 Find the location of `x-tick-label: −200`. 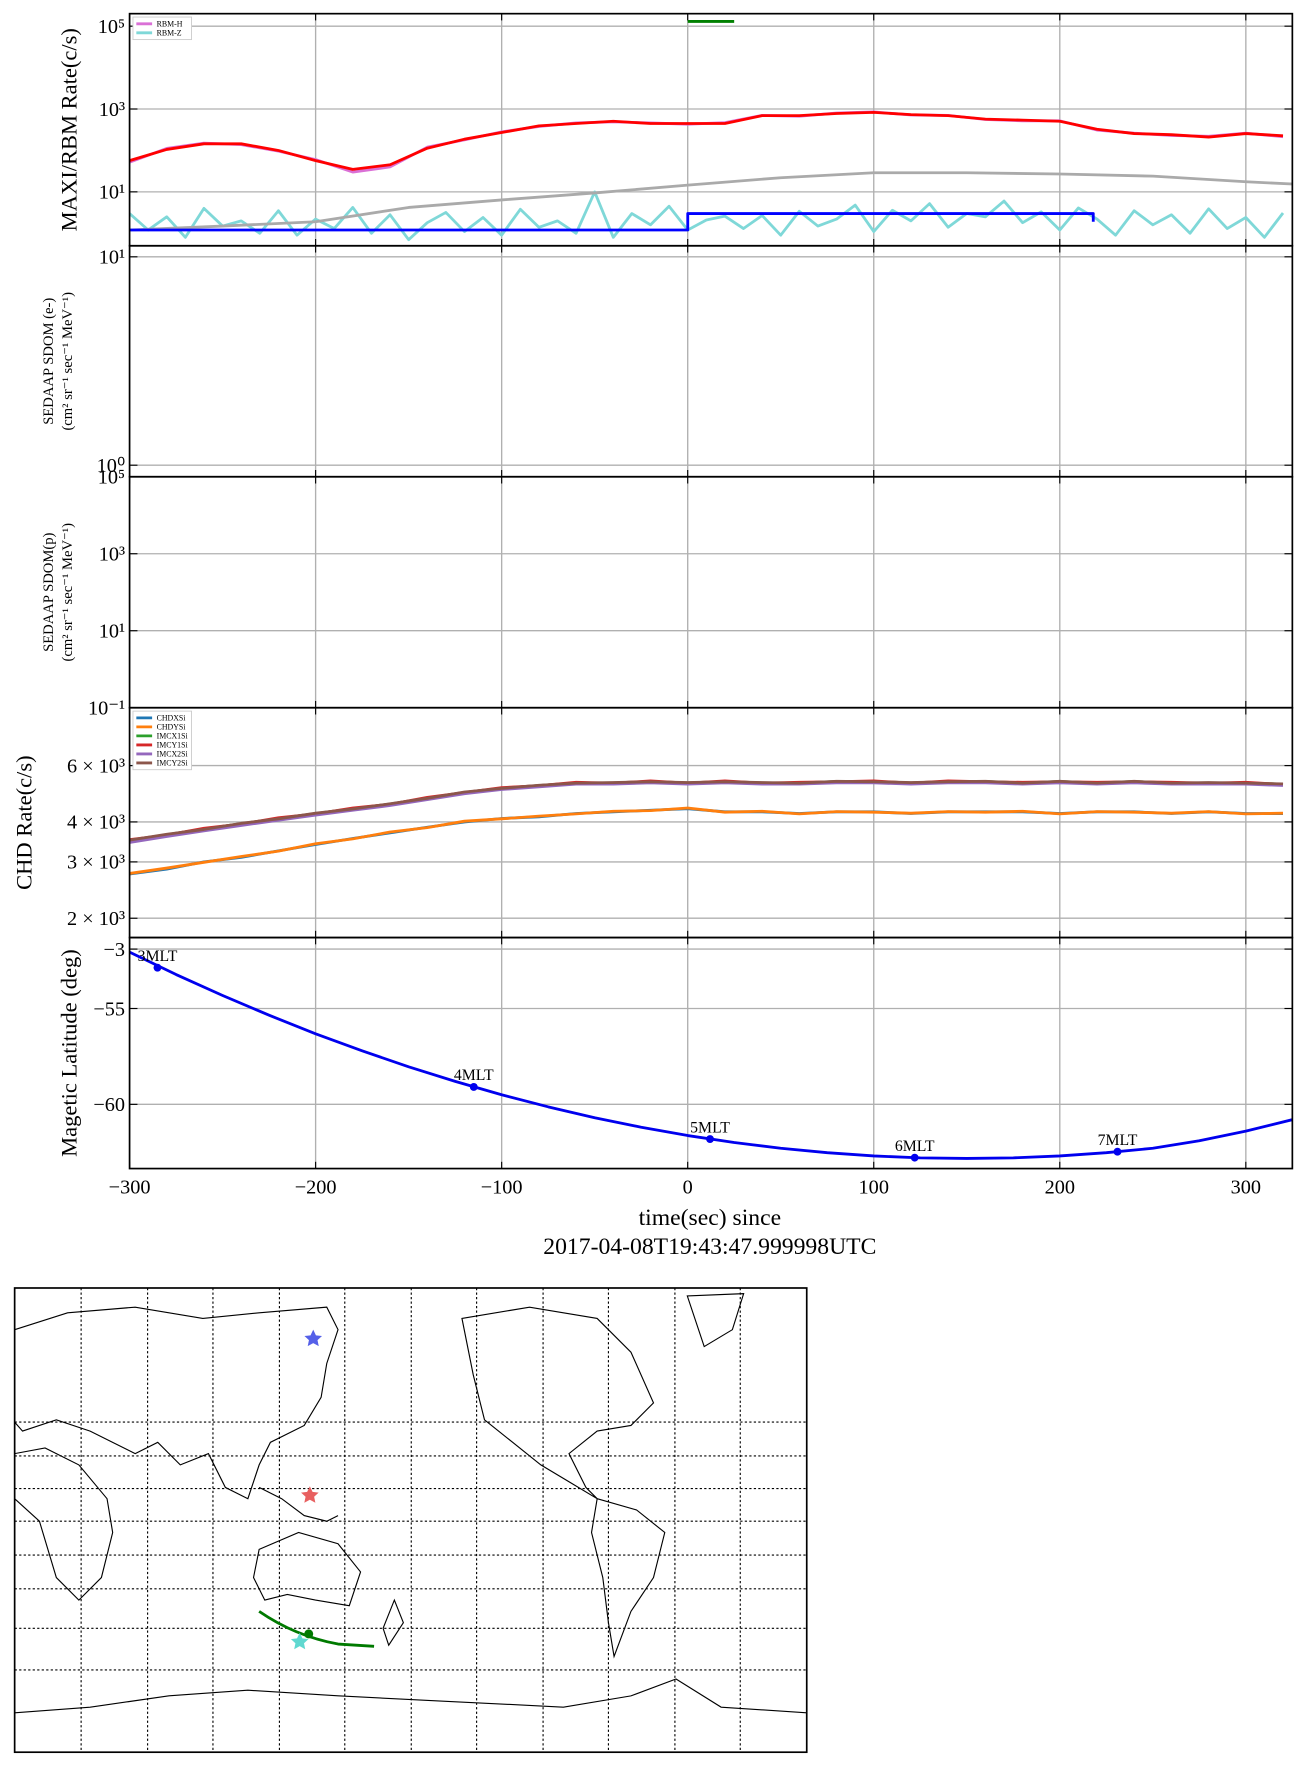

x-tick-label: −200 is located at coordinates (316, 1187).